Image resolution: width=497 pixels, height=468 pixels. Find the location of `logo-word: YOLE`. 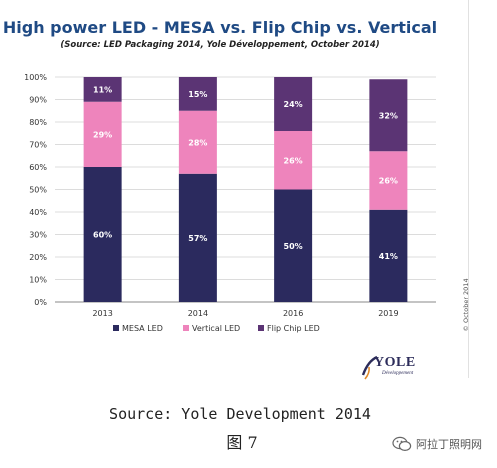

logo-word: YOLE is located at coordinates (395, 362).